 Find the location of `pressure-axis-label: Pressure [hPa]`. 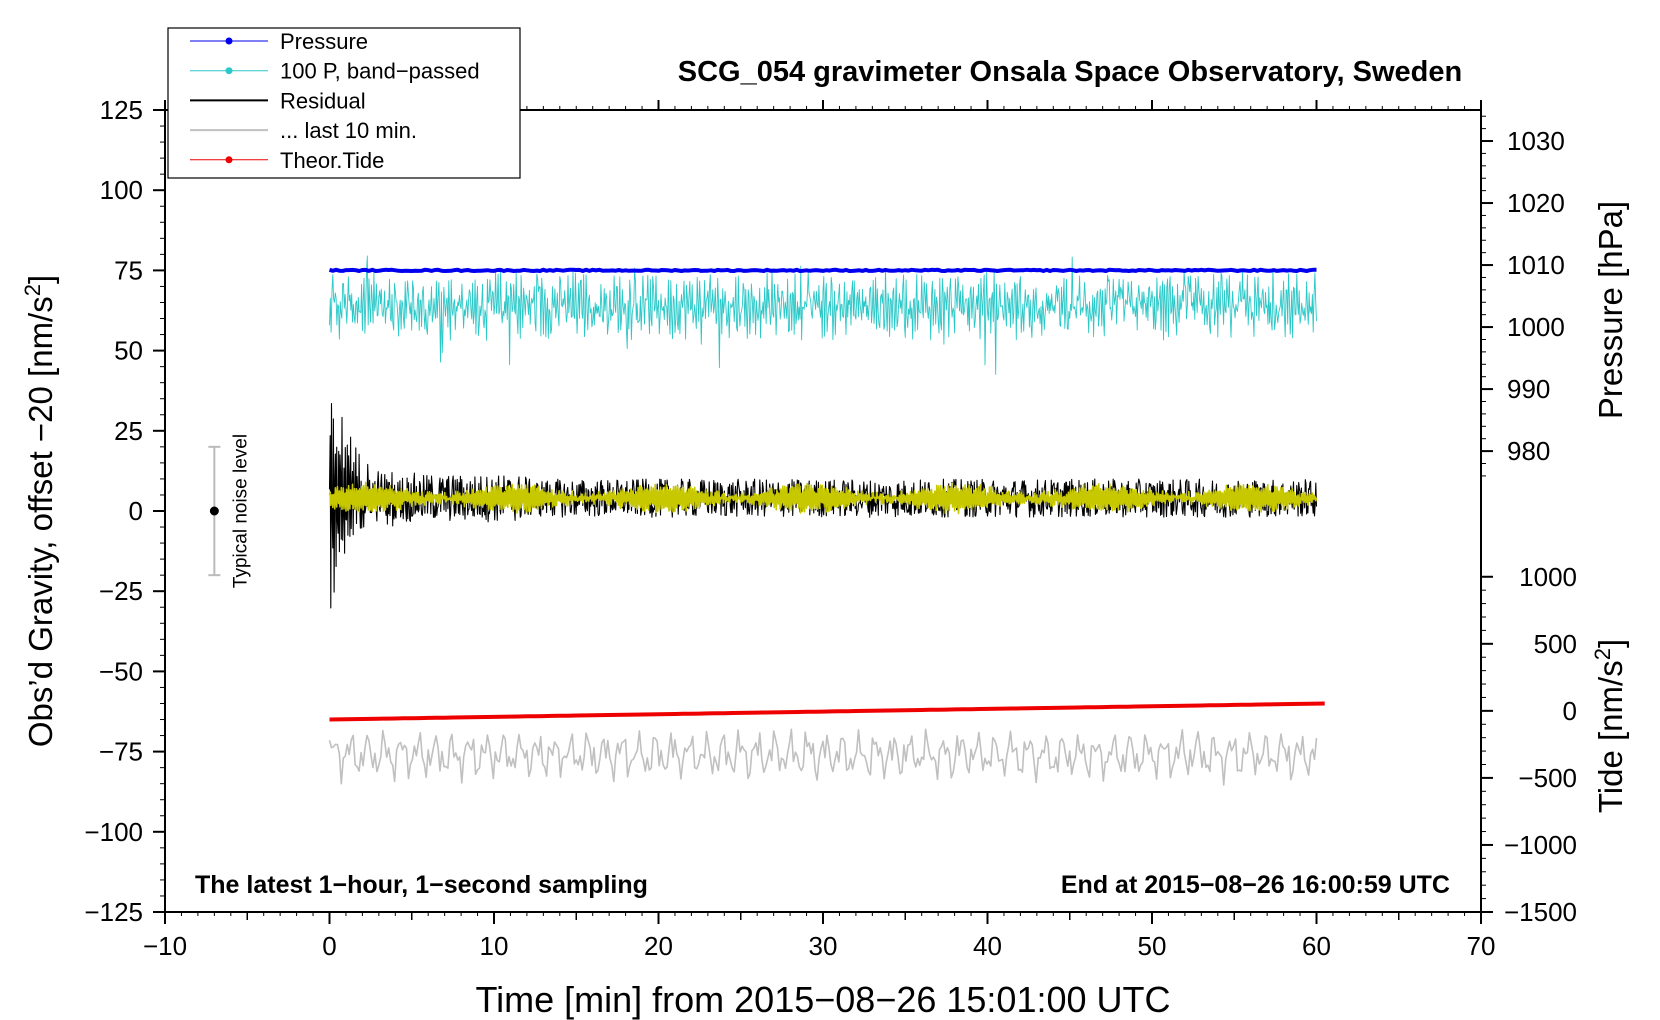

pressure-axis-label: Pressure [hPa] is located at coordinates (1610, 310).